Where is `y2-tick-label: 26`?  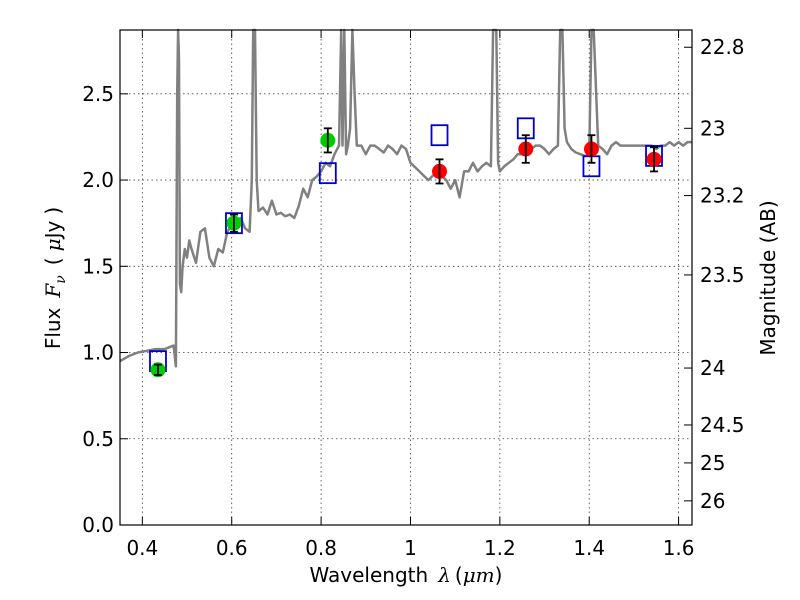 y2-tick-label: 26 is located at coordinates (712, 501).